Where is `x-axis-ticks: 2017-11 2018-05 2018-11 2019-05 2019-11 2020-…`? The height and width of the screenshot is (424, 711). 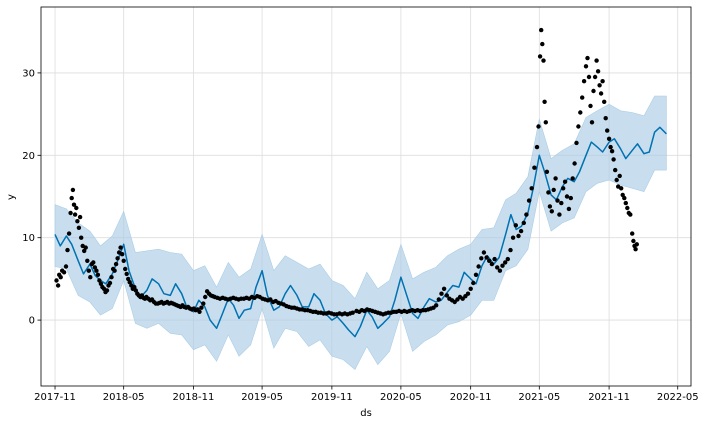
x-axis-ticks: 2017-11 2018-05 2018-11 2019-05 2019-11 2020-… is located at coordinates (366, 394).